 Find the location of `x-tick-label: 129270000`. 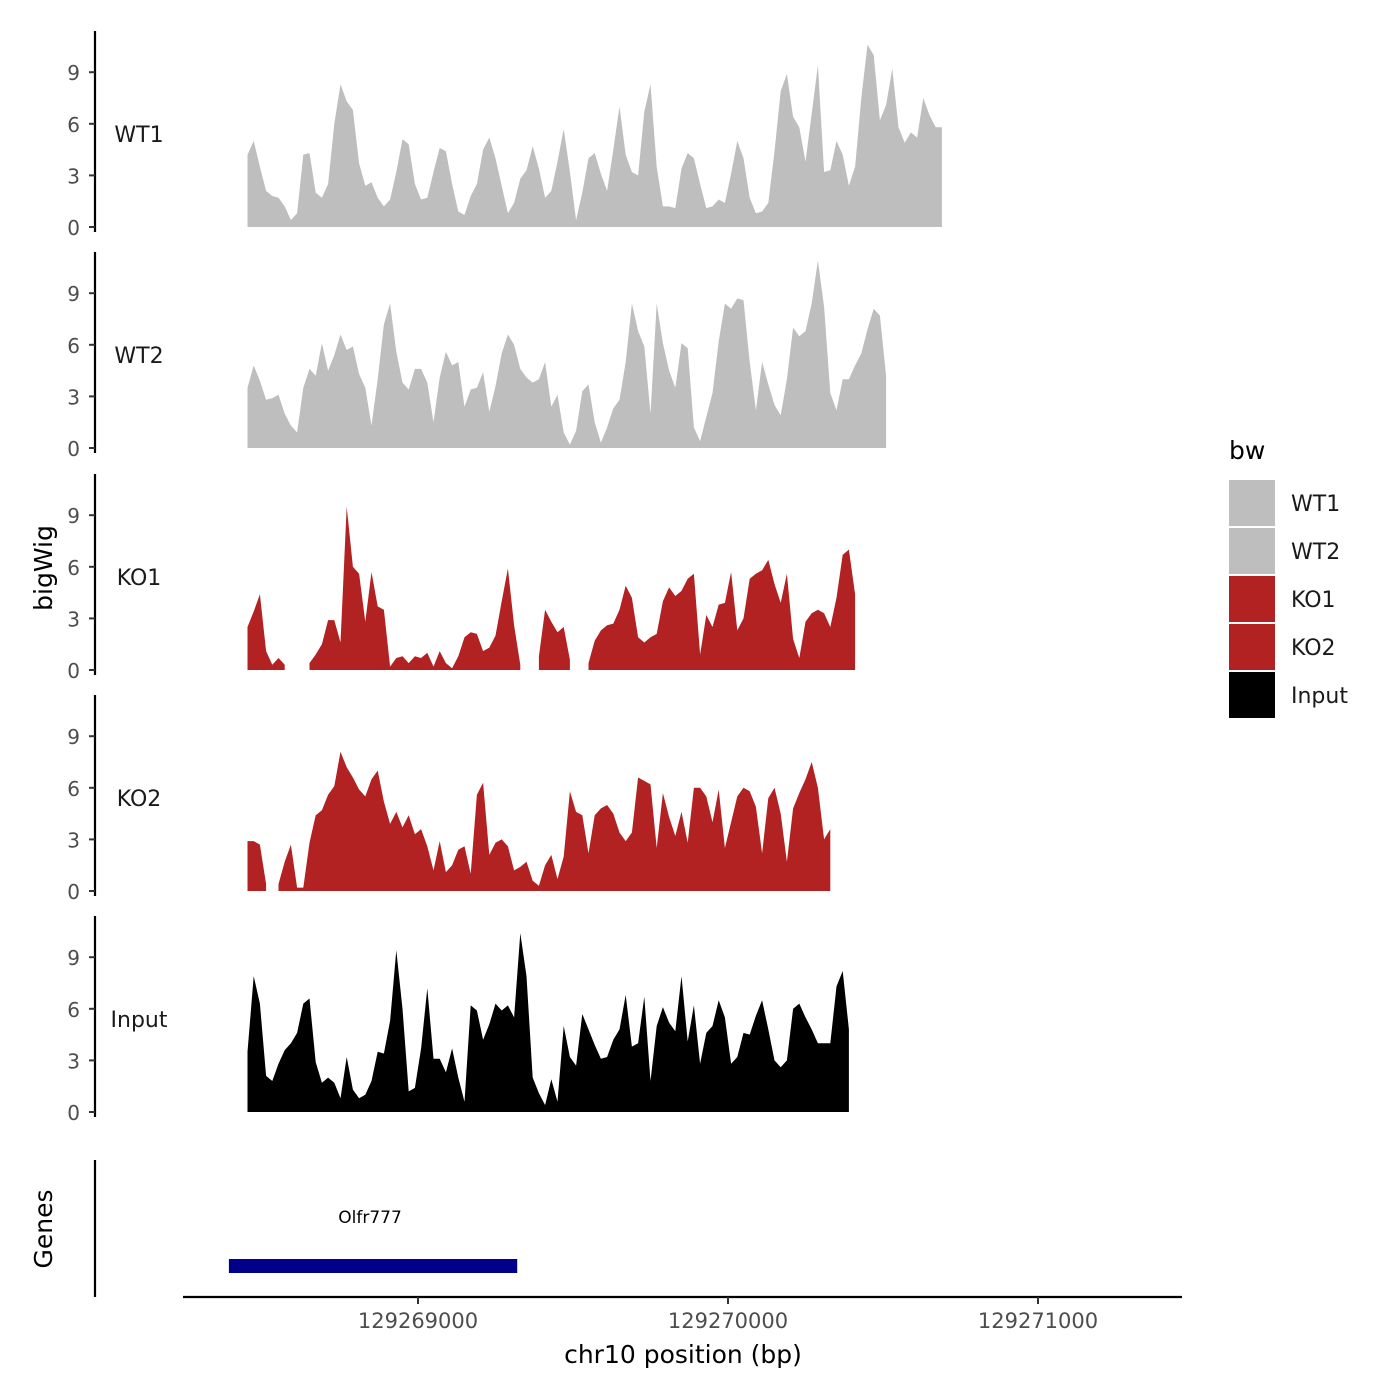

x-tick-label: 129270000 is located at coordinates (728, 1321).